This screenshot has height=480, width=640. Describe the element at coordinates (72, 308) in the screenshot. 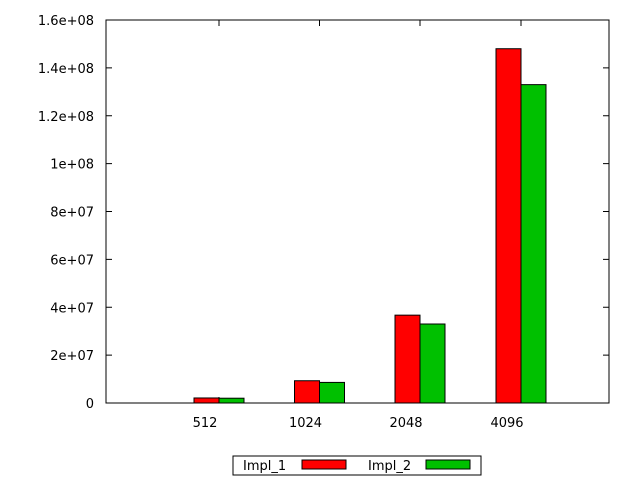

I see `y-tick-label: 4e+07` at that location.